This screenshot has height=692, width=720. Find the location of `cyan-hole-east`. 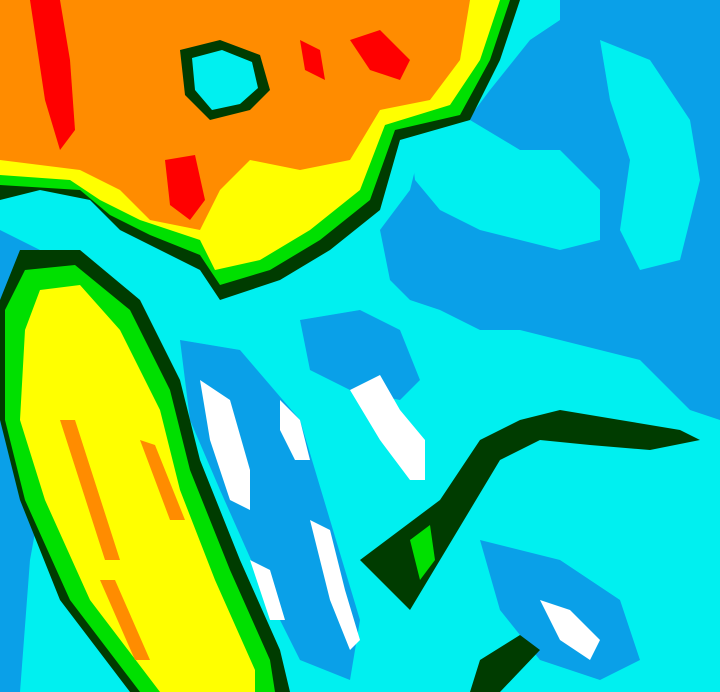

cyan-hole-east is located at coordinates (650, 155).